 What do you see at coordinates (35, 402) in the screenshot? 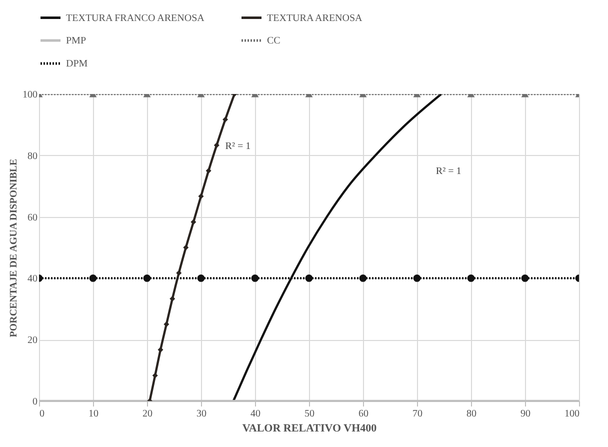
I see `y-tick-label: 0` at bounding box center [35, 402].